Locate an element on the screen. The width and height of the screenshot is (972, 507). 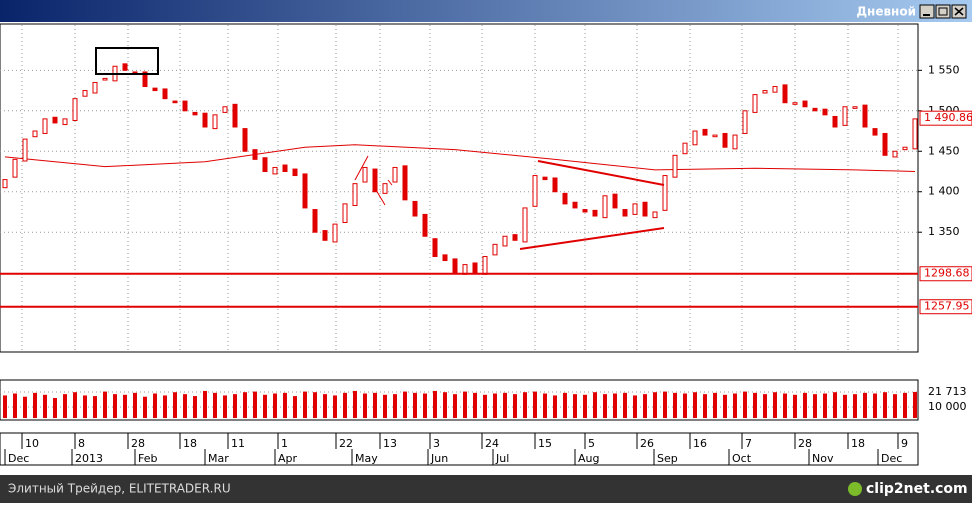
month-label: Dec is located at coordinates (891, 458).